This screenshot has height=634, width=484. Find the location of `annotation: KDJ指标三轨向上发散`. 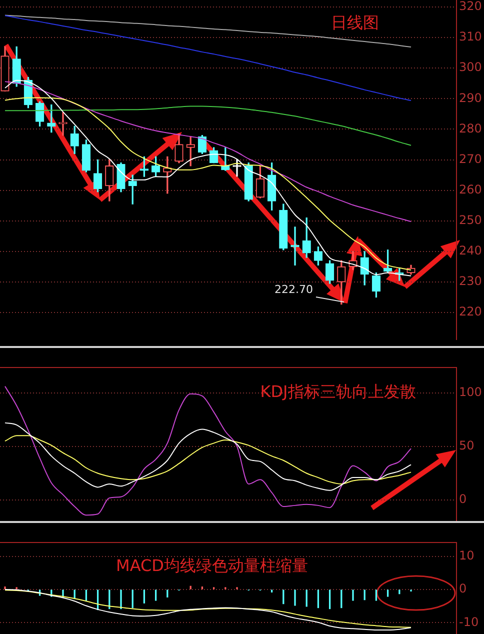

annotation: KDJ指标三轨向上发散 is located at coordinates (338, 392).